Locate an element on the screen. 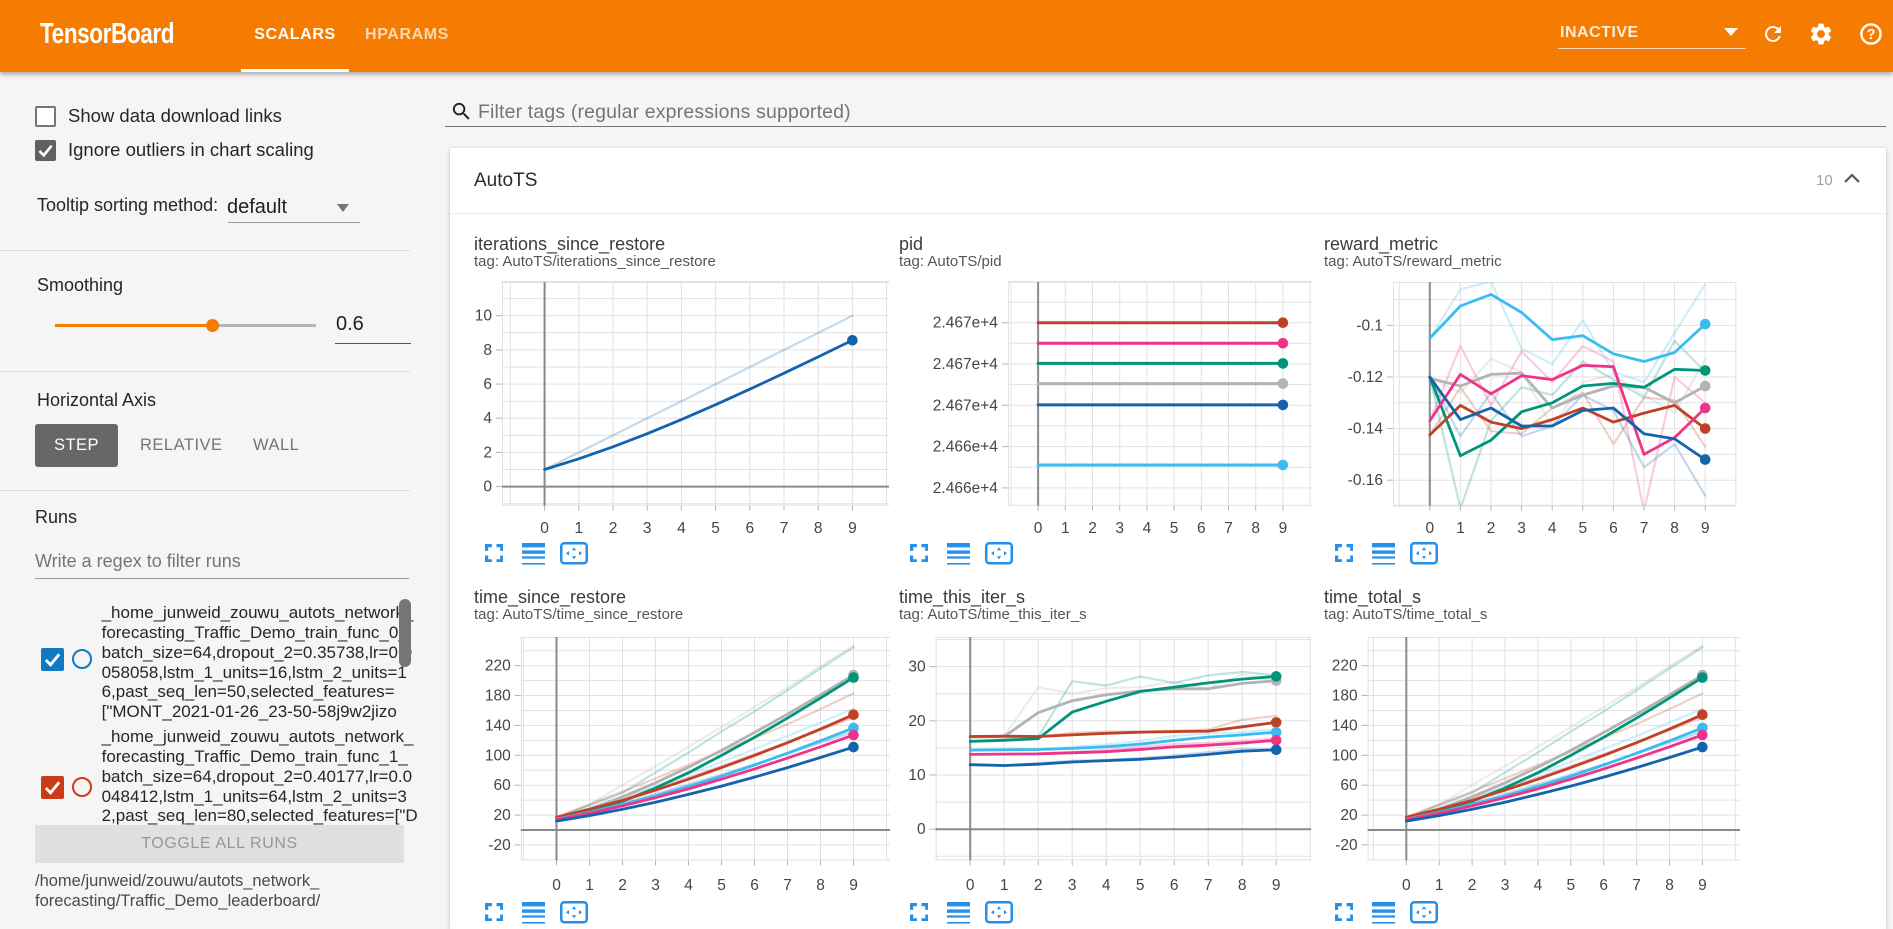 This screenshot has height=929, width=1893. svg-text: -0.1 is located at coordinates (1369, 325).